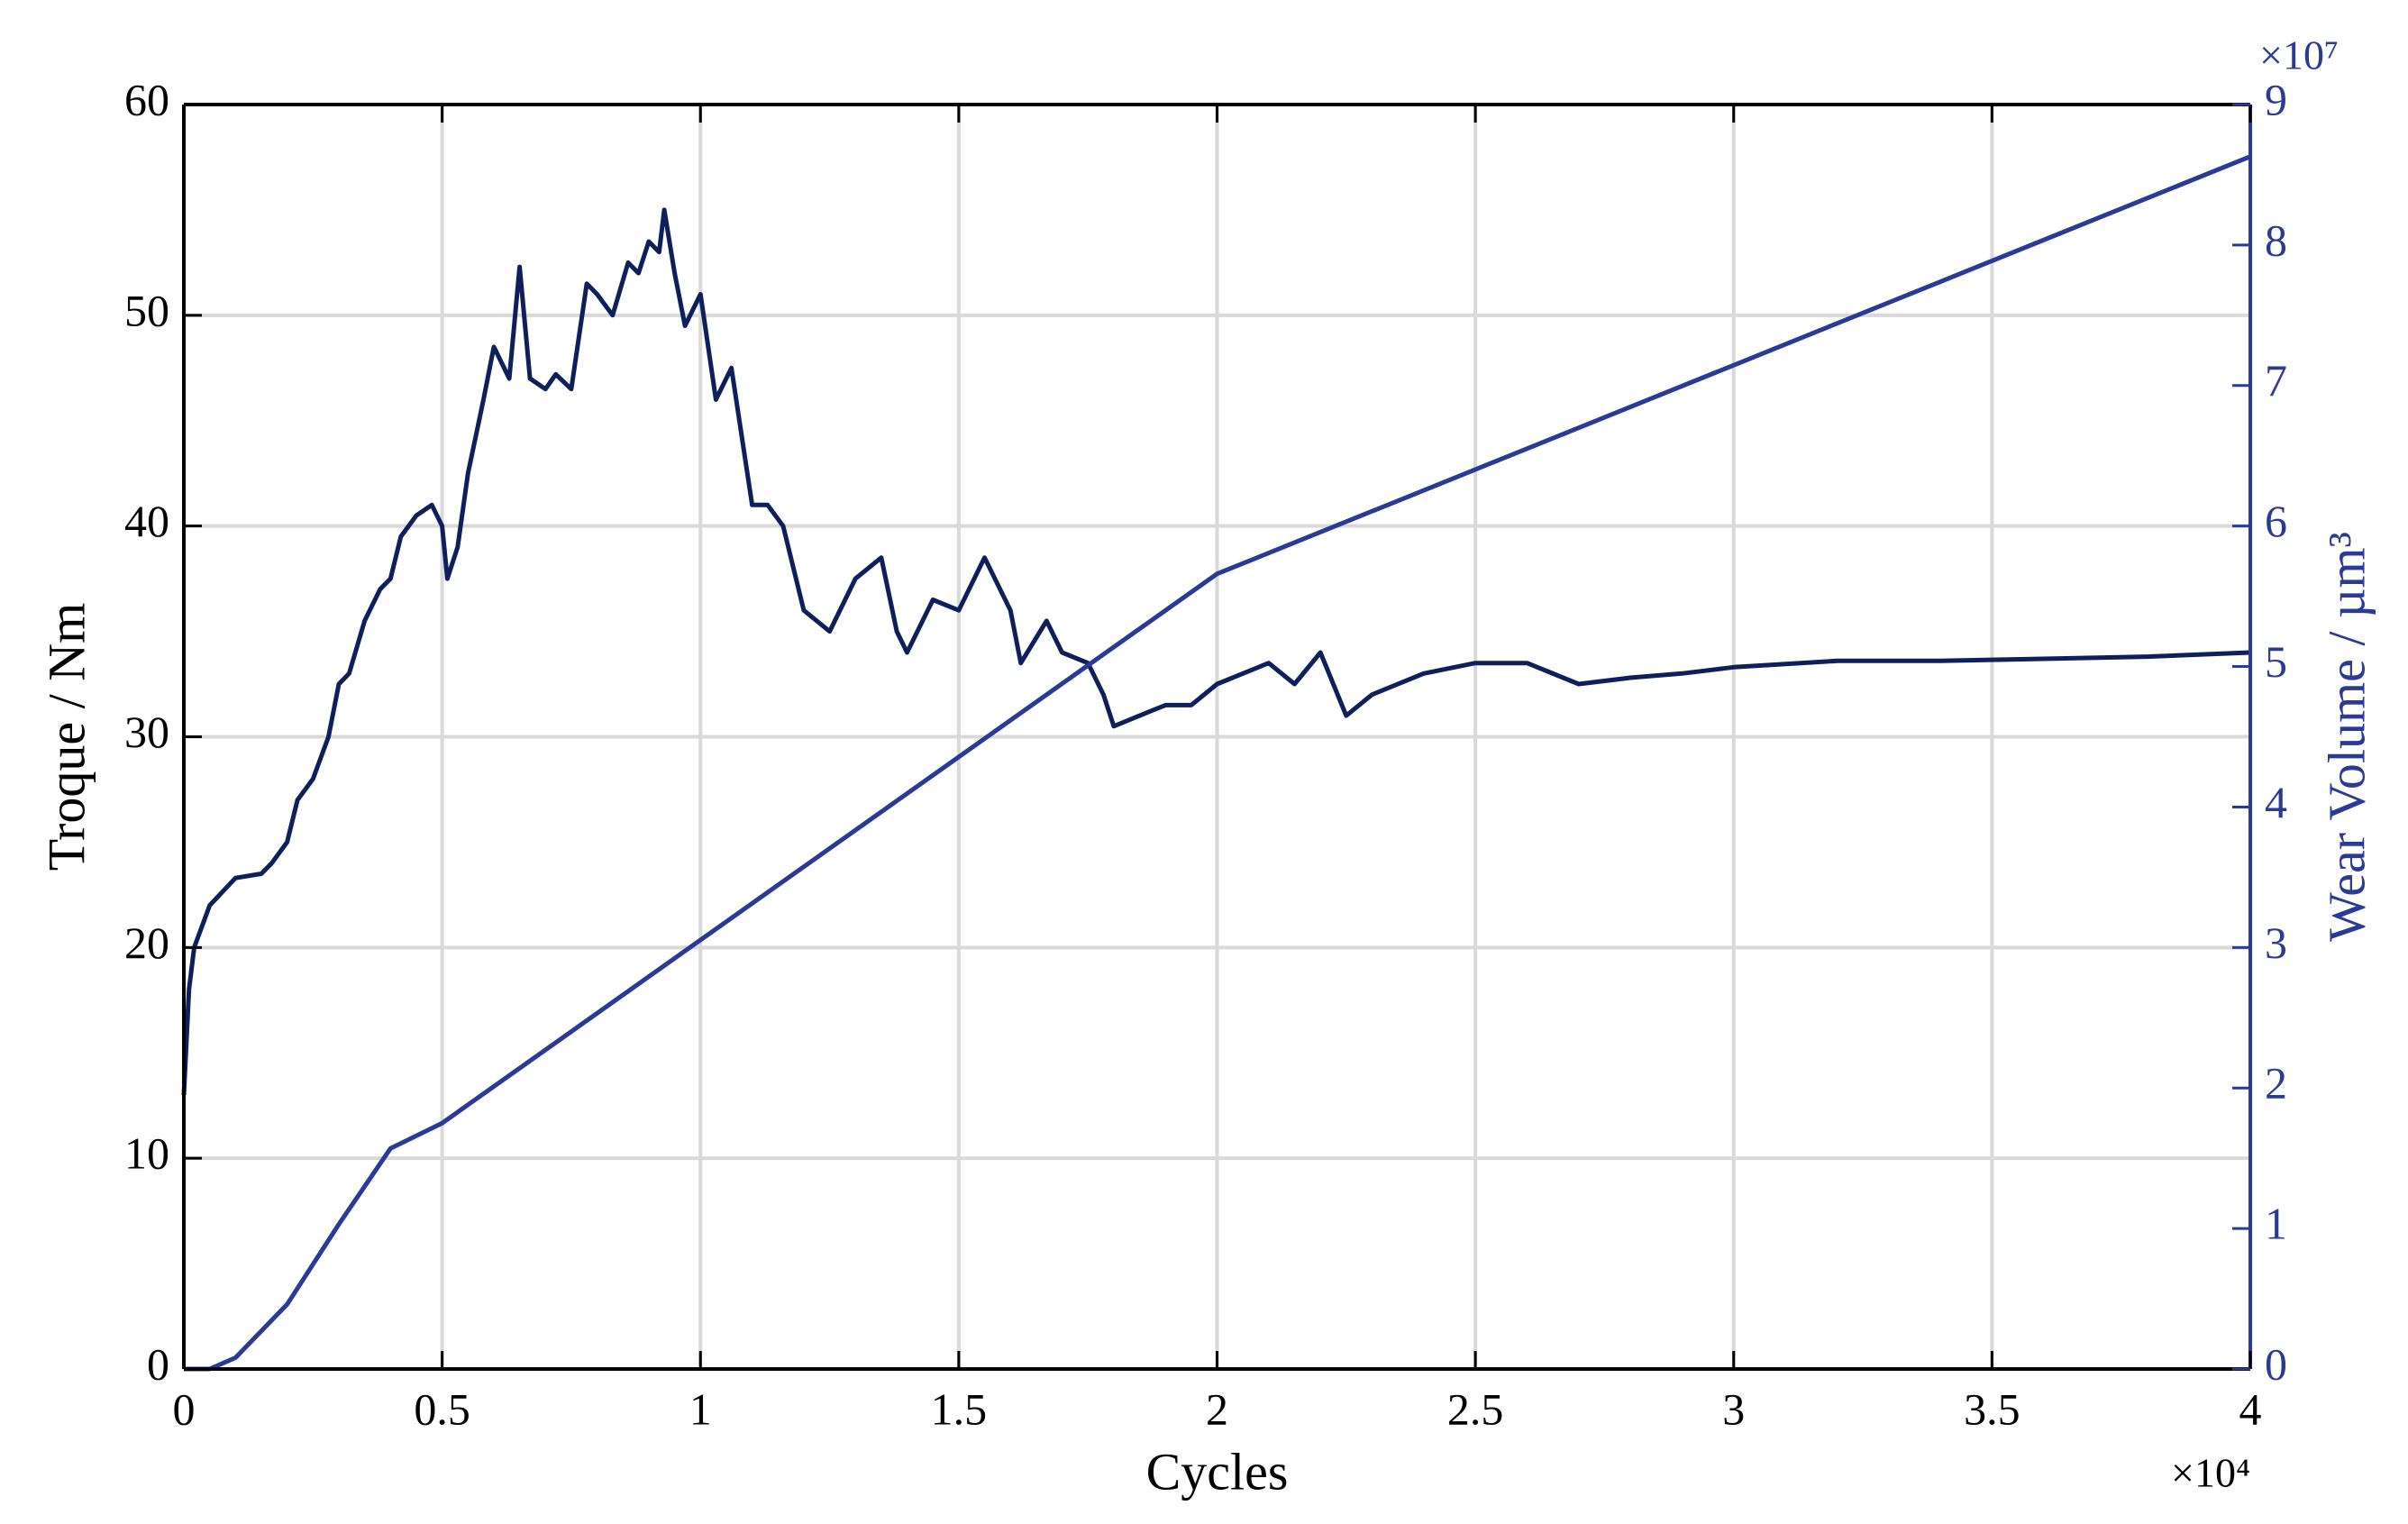  I want to click on y2-tick-label: 1, so click(2276, 1224).